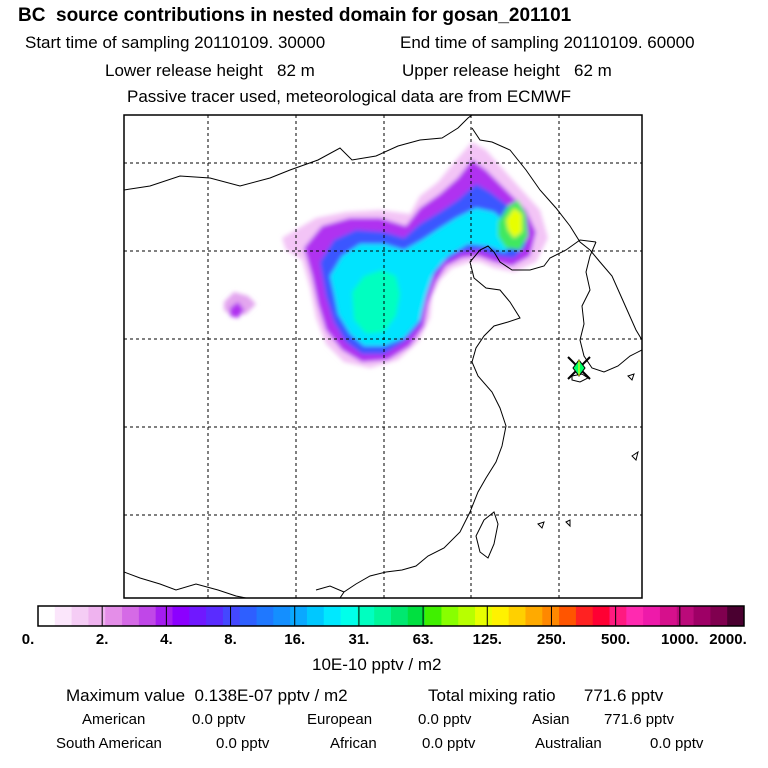 This screenshot has height=768, width=768. Describe the element at coordinates (386, 255) in the screenshot. I see `concentration-plume` at that location.